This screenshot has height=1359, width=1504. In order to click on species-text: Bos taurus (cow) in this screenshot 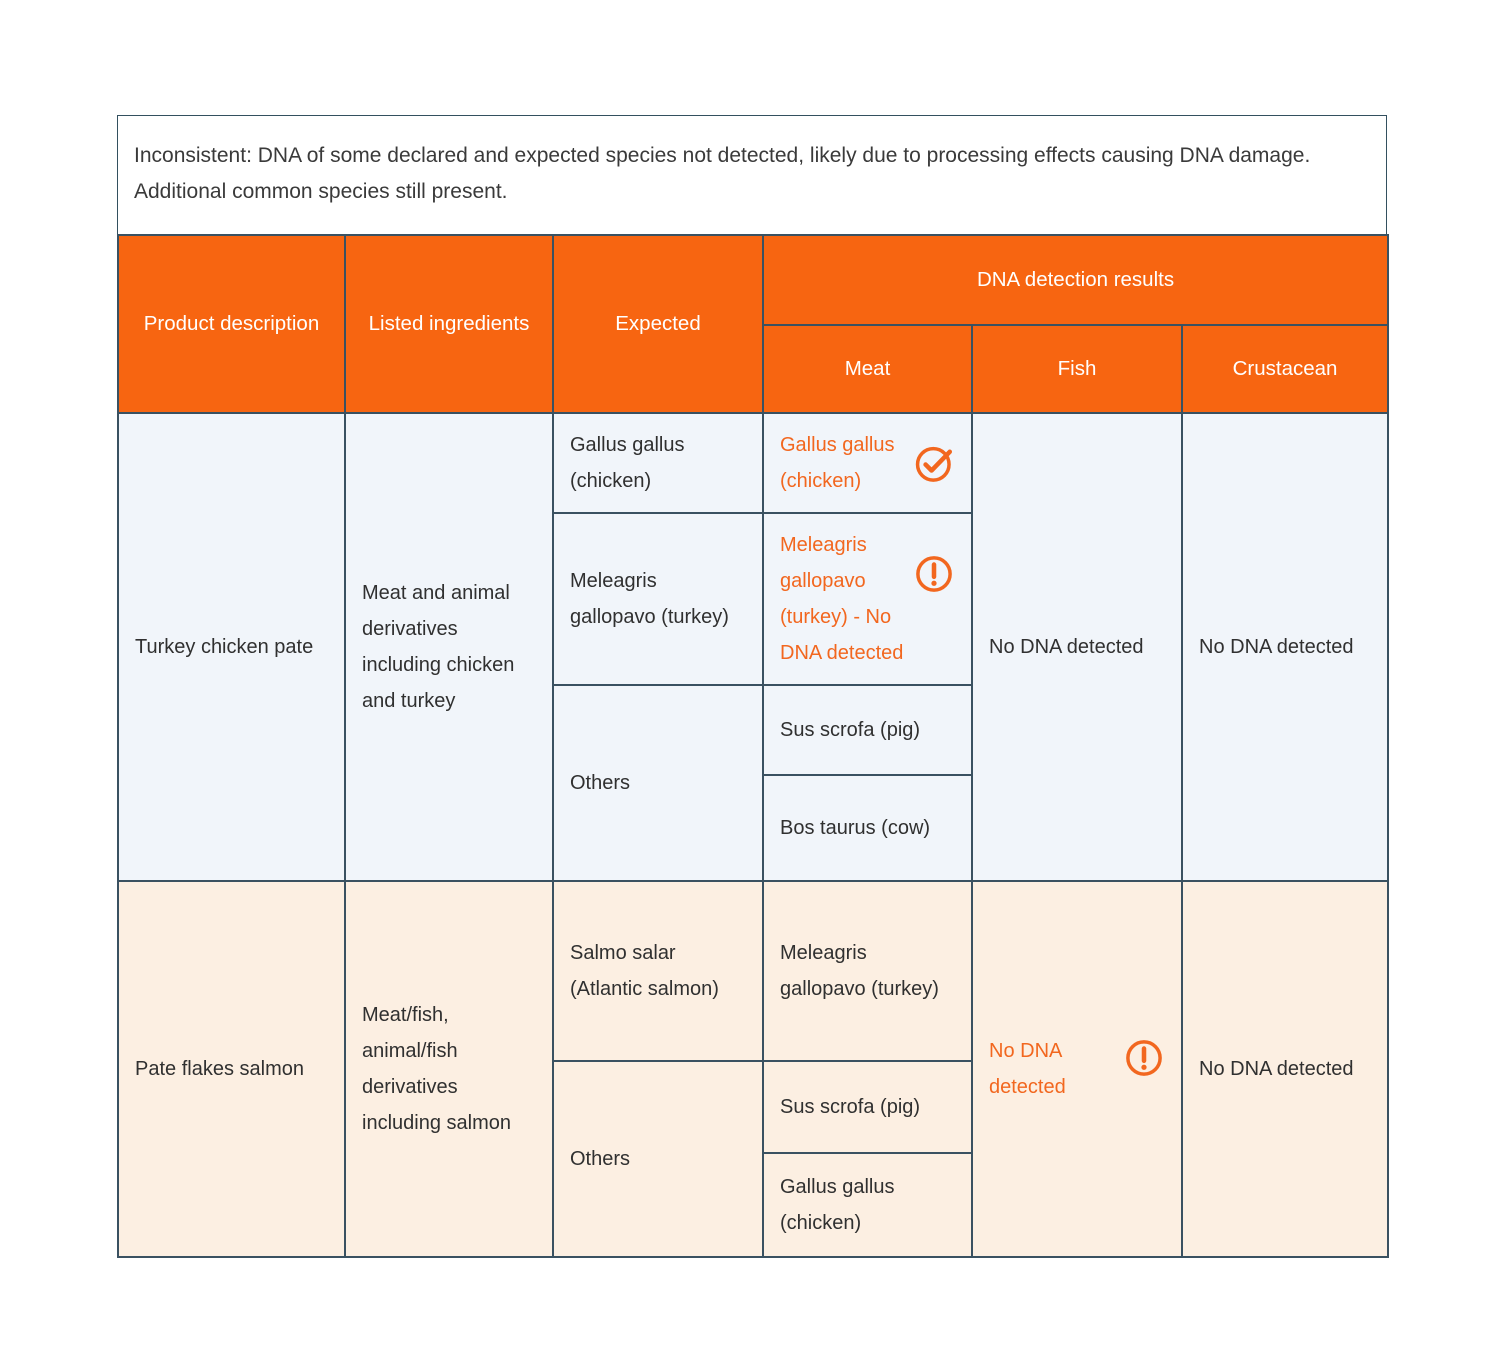, I will do `click(855, 828)`.